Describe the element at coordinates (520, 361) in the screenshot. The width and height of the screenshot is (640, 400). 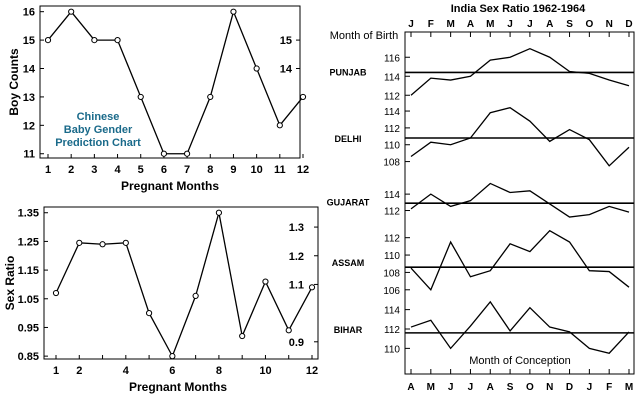
I see `bottom-axis-label: Month of Conception` at that location.